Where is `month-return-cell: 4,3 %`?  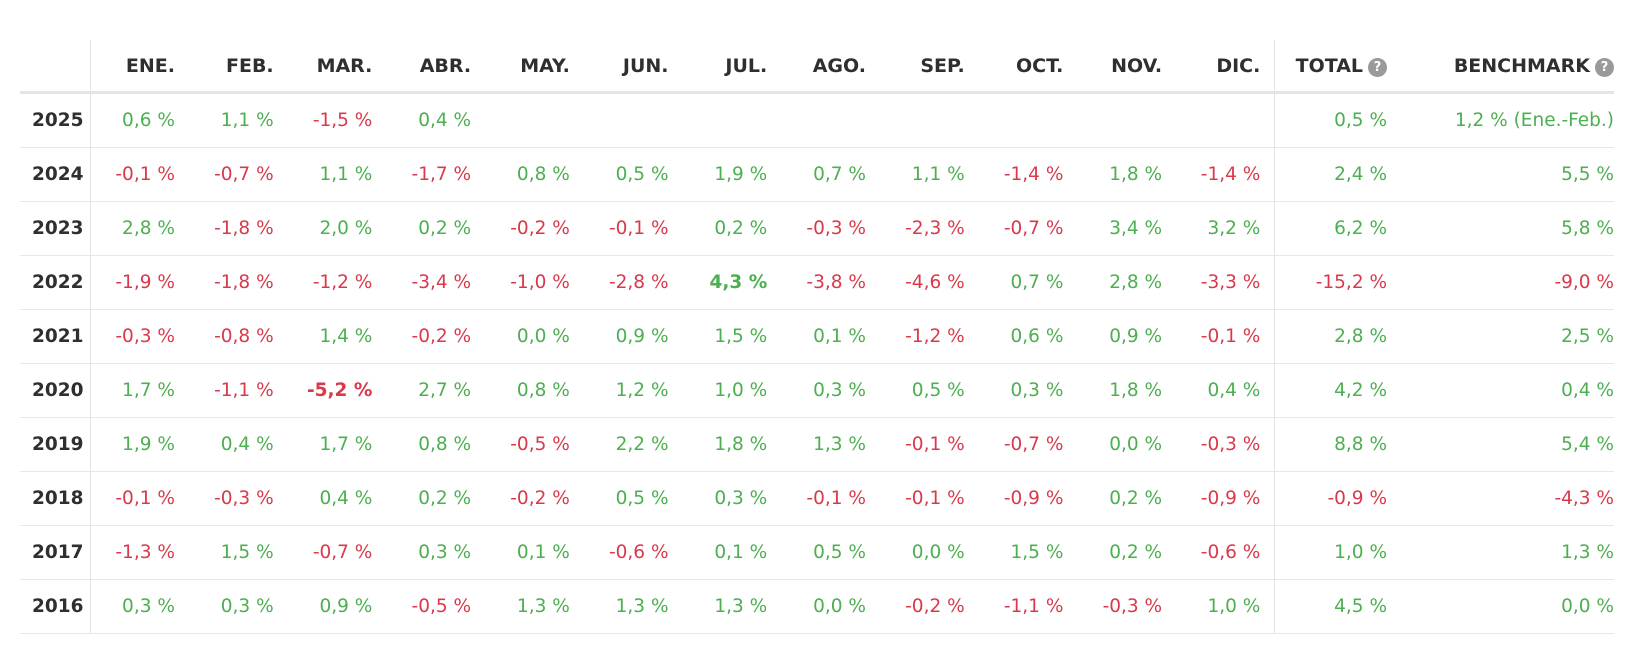
month-return-cell: 4,3 % is located at coordinates (732, 282).